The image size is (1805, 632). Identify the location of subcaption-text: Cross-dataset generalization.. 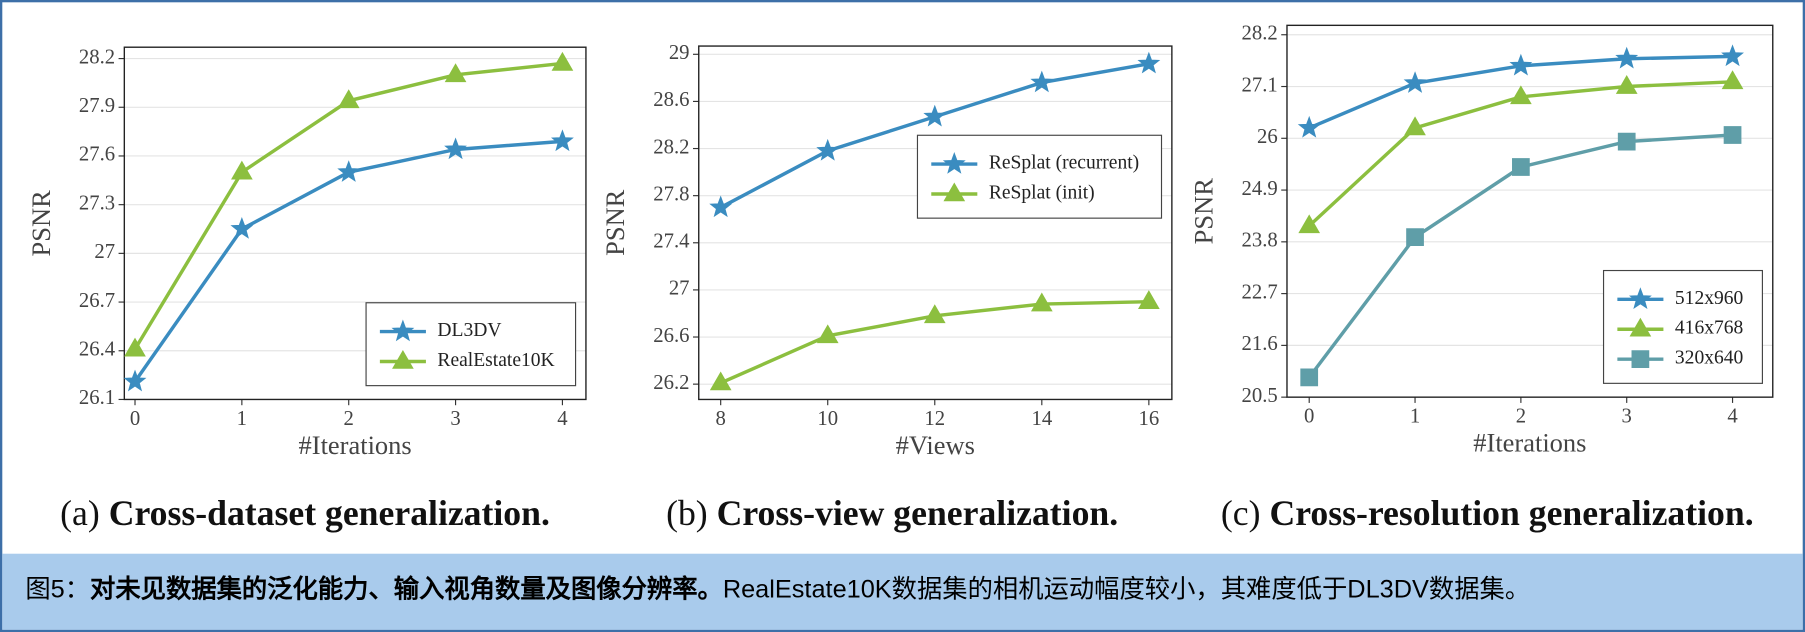
(329, 513).